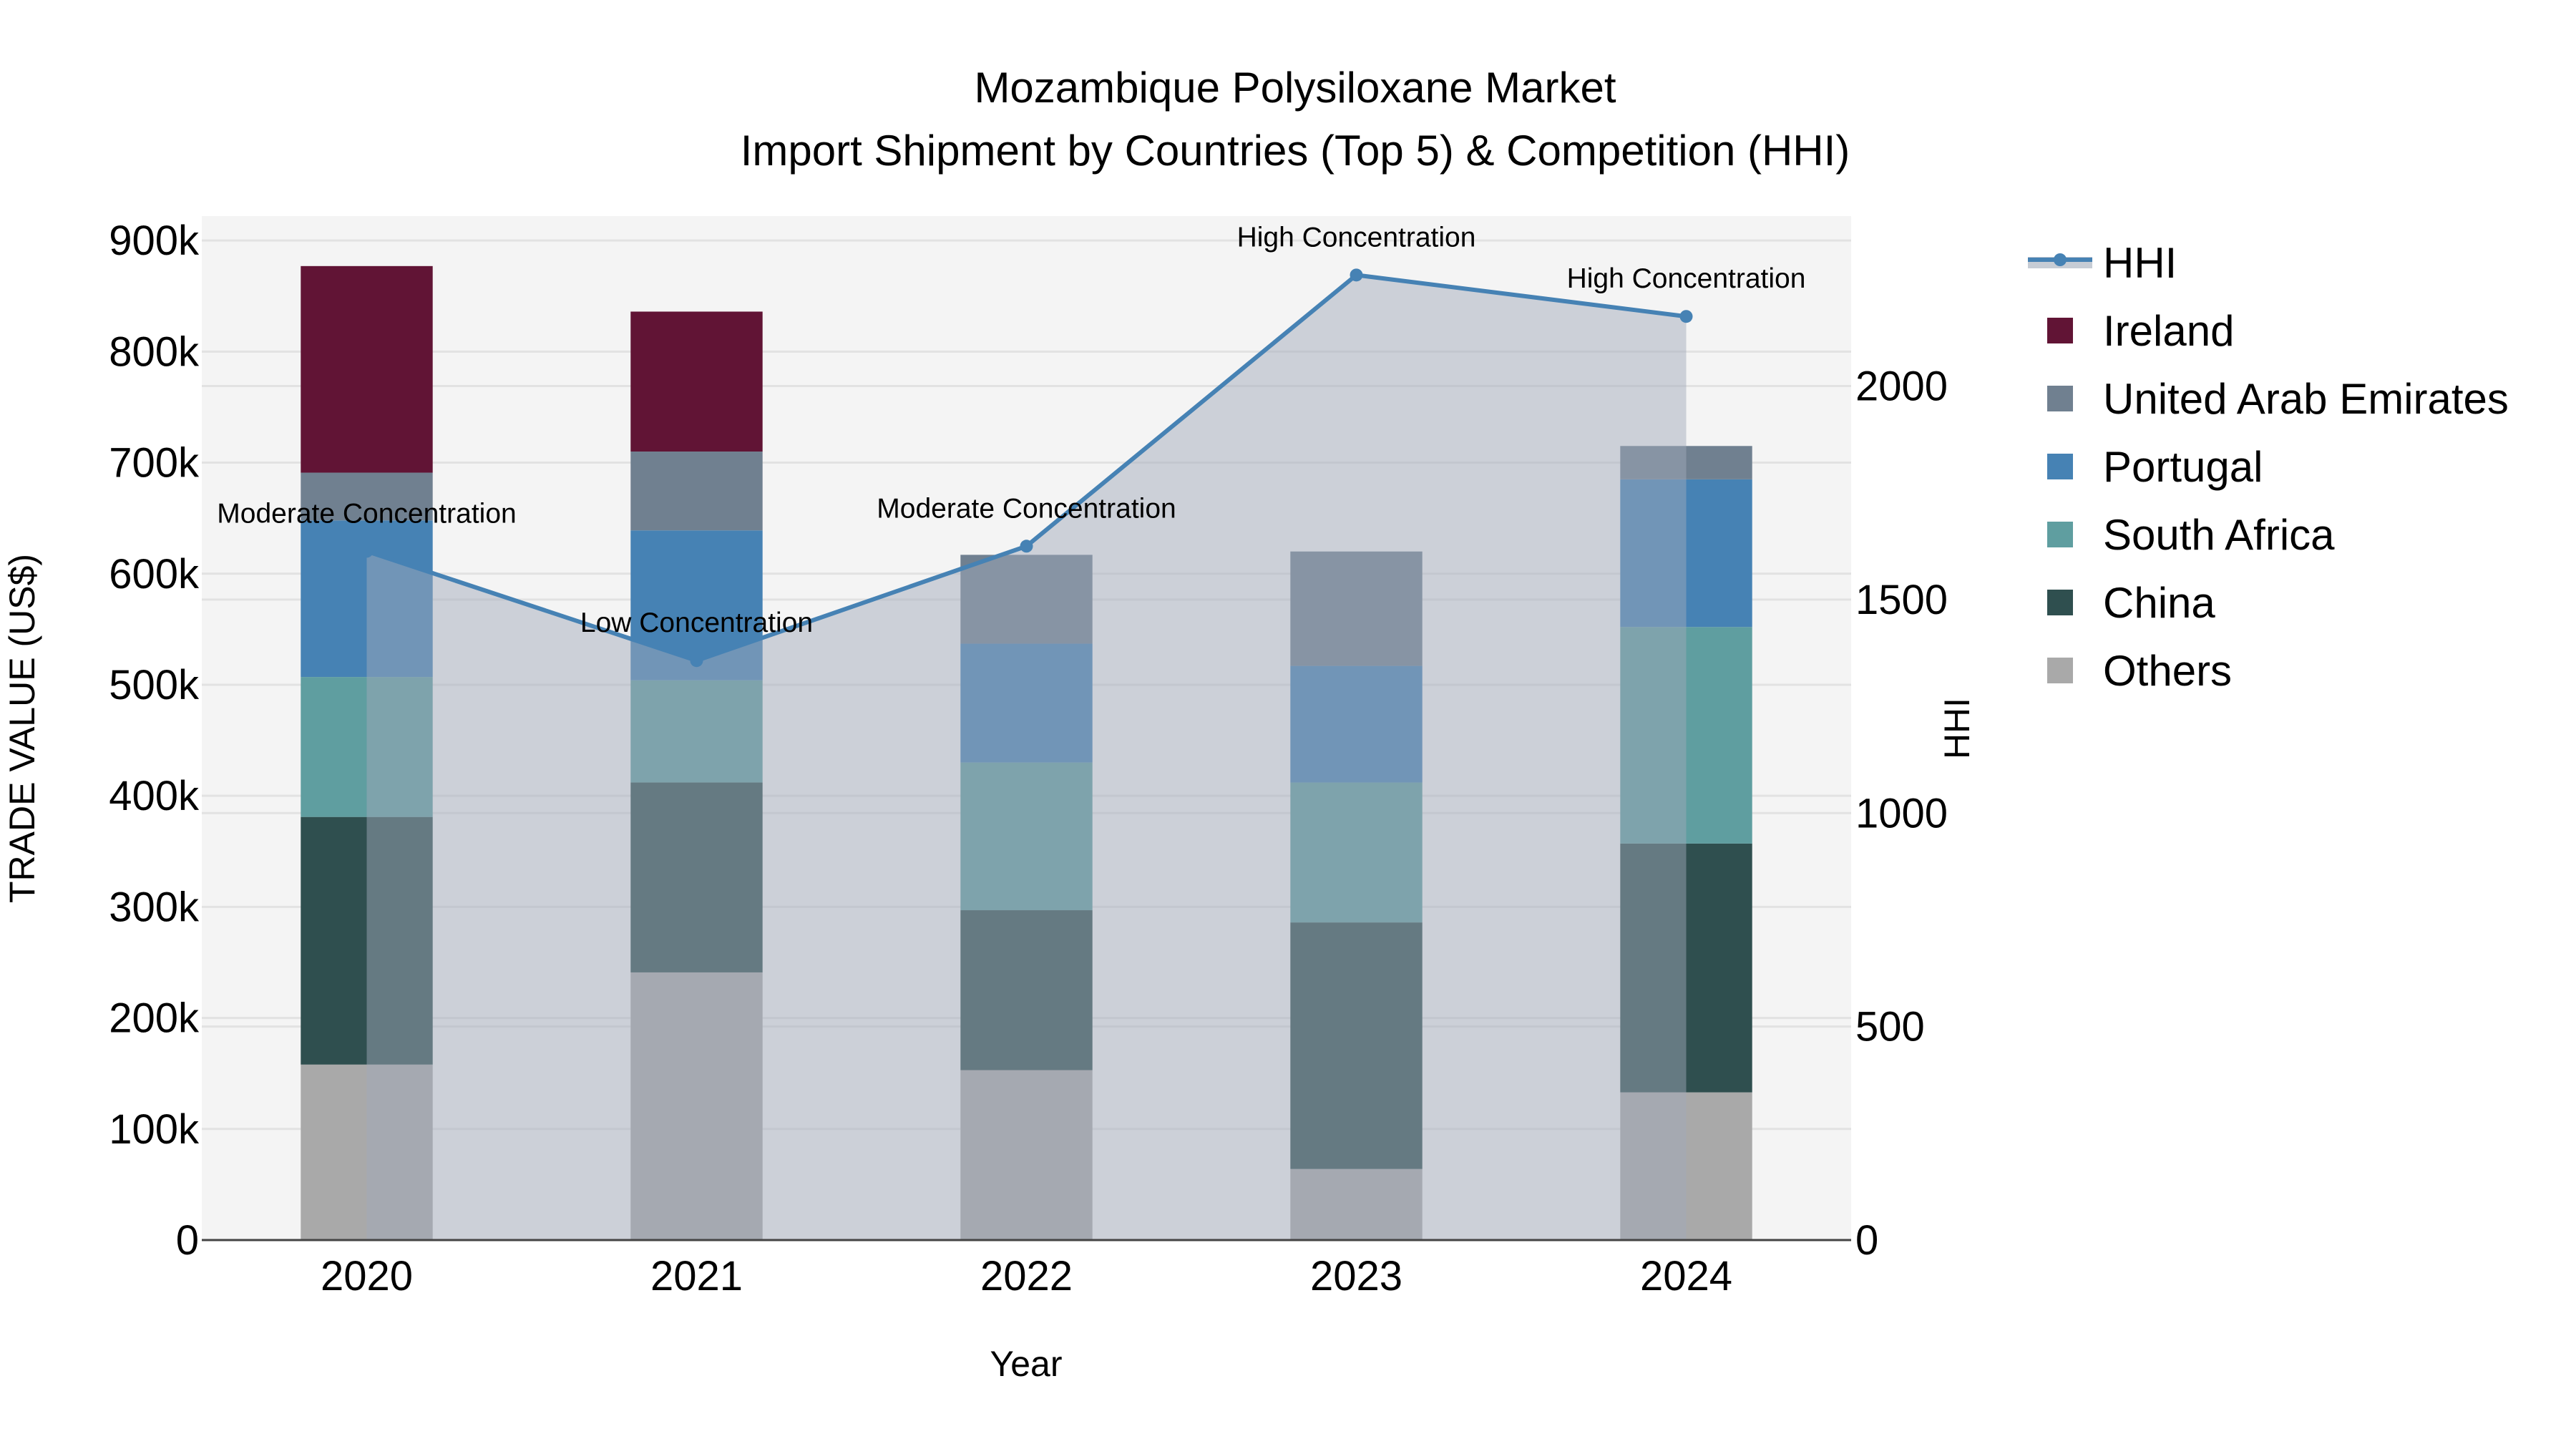 Image resolution: width=2576 pixels, height=1449 pixels. What do you see at coordinates (1356, 275) in the screenshot?
I see `hhi-point-2023` at bounding box center [1356, 275].